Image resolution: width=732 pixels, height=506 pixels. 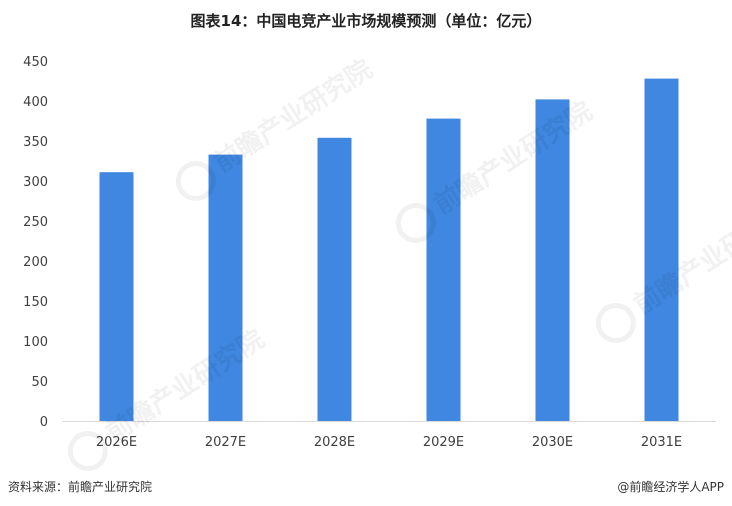 I want to click on y-tick-label: 50, so click(x=39, y=382).